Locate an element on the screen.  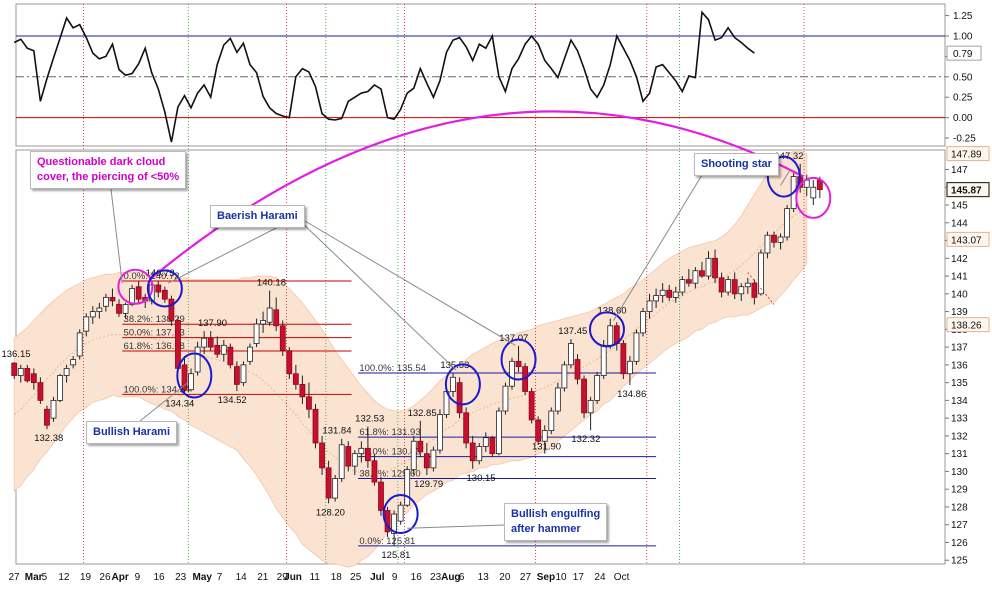
x-axis-label: 23 is located at coordinates (436, 577).